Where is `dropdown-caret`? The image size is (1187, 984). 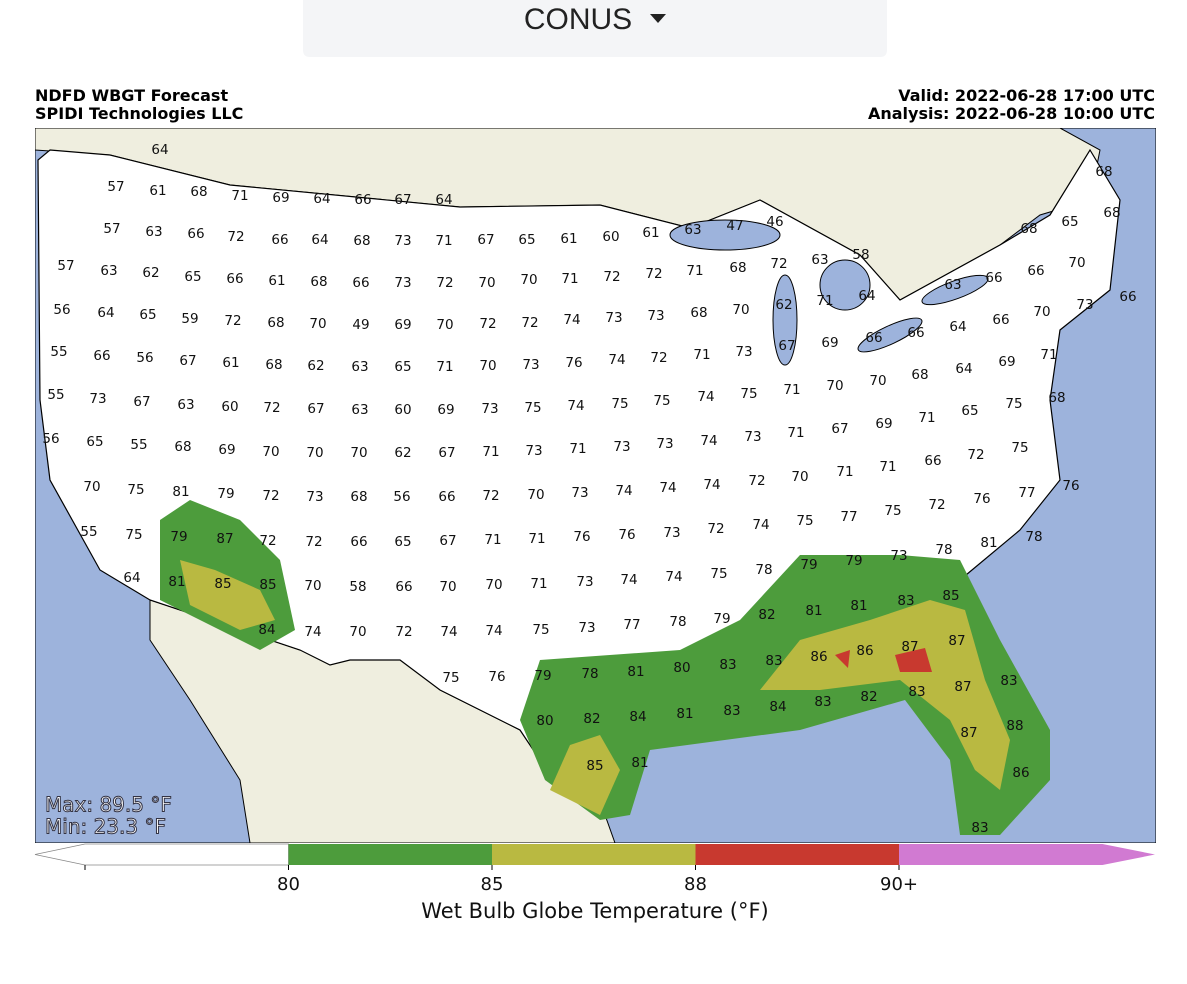
dropdown-caret is located at coordinates (658, 18).